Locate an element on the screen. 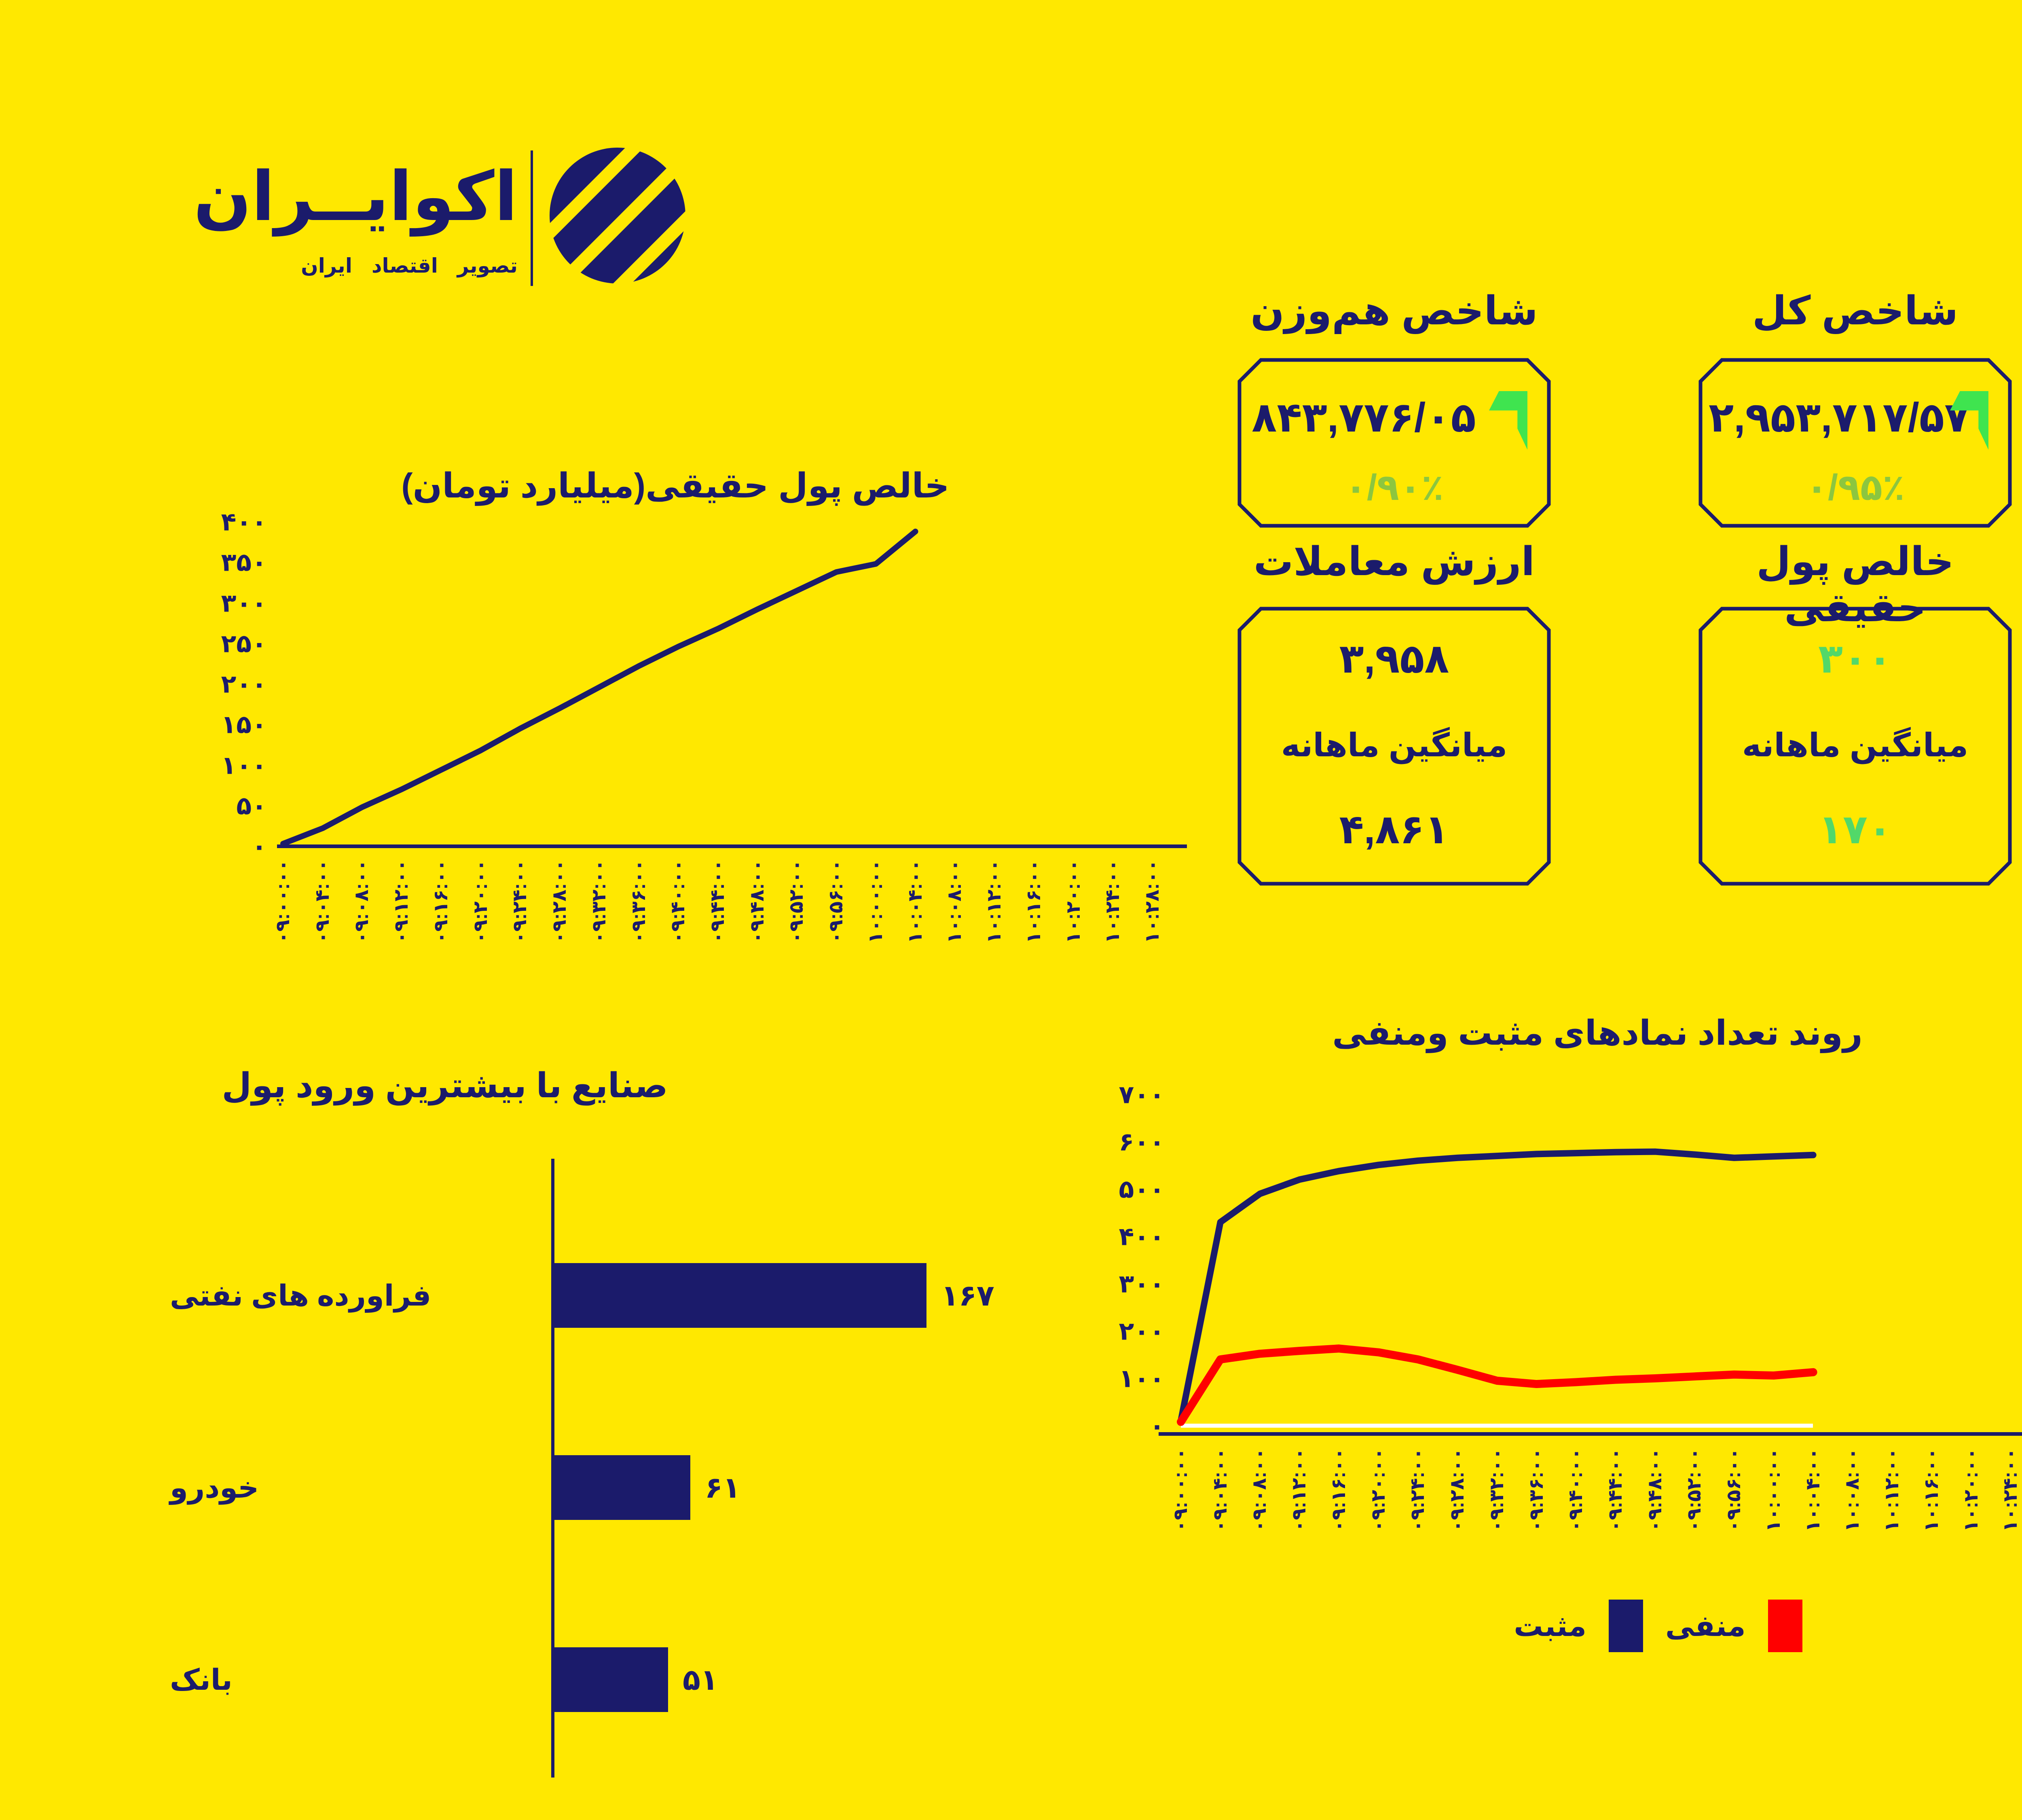 This screenshot has height=1820, width=2022. symbols-trend-plot is located at coordinates (1601, 1261).